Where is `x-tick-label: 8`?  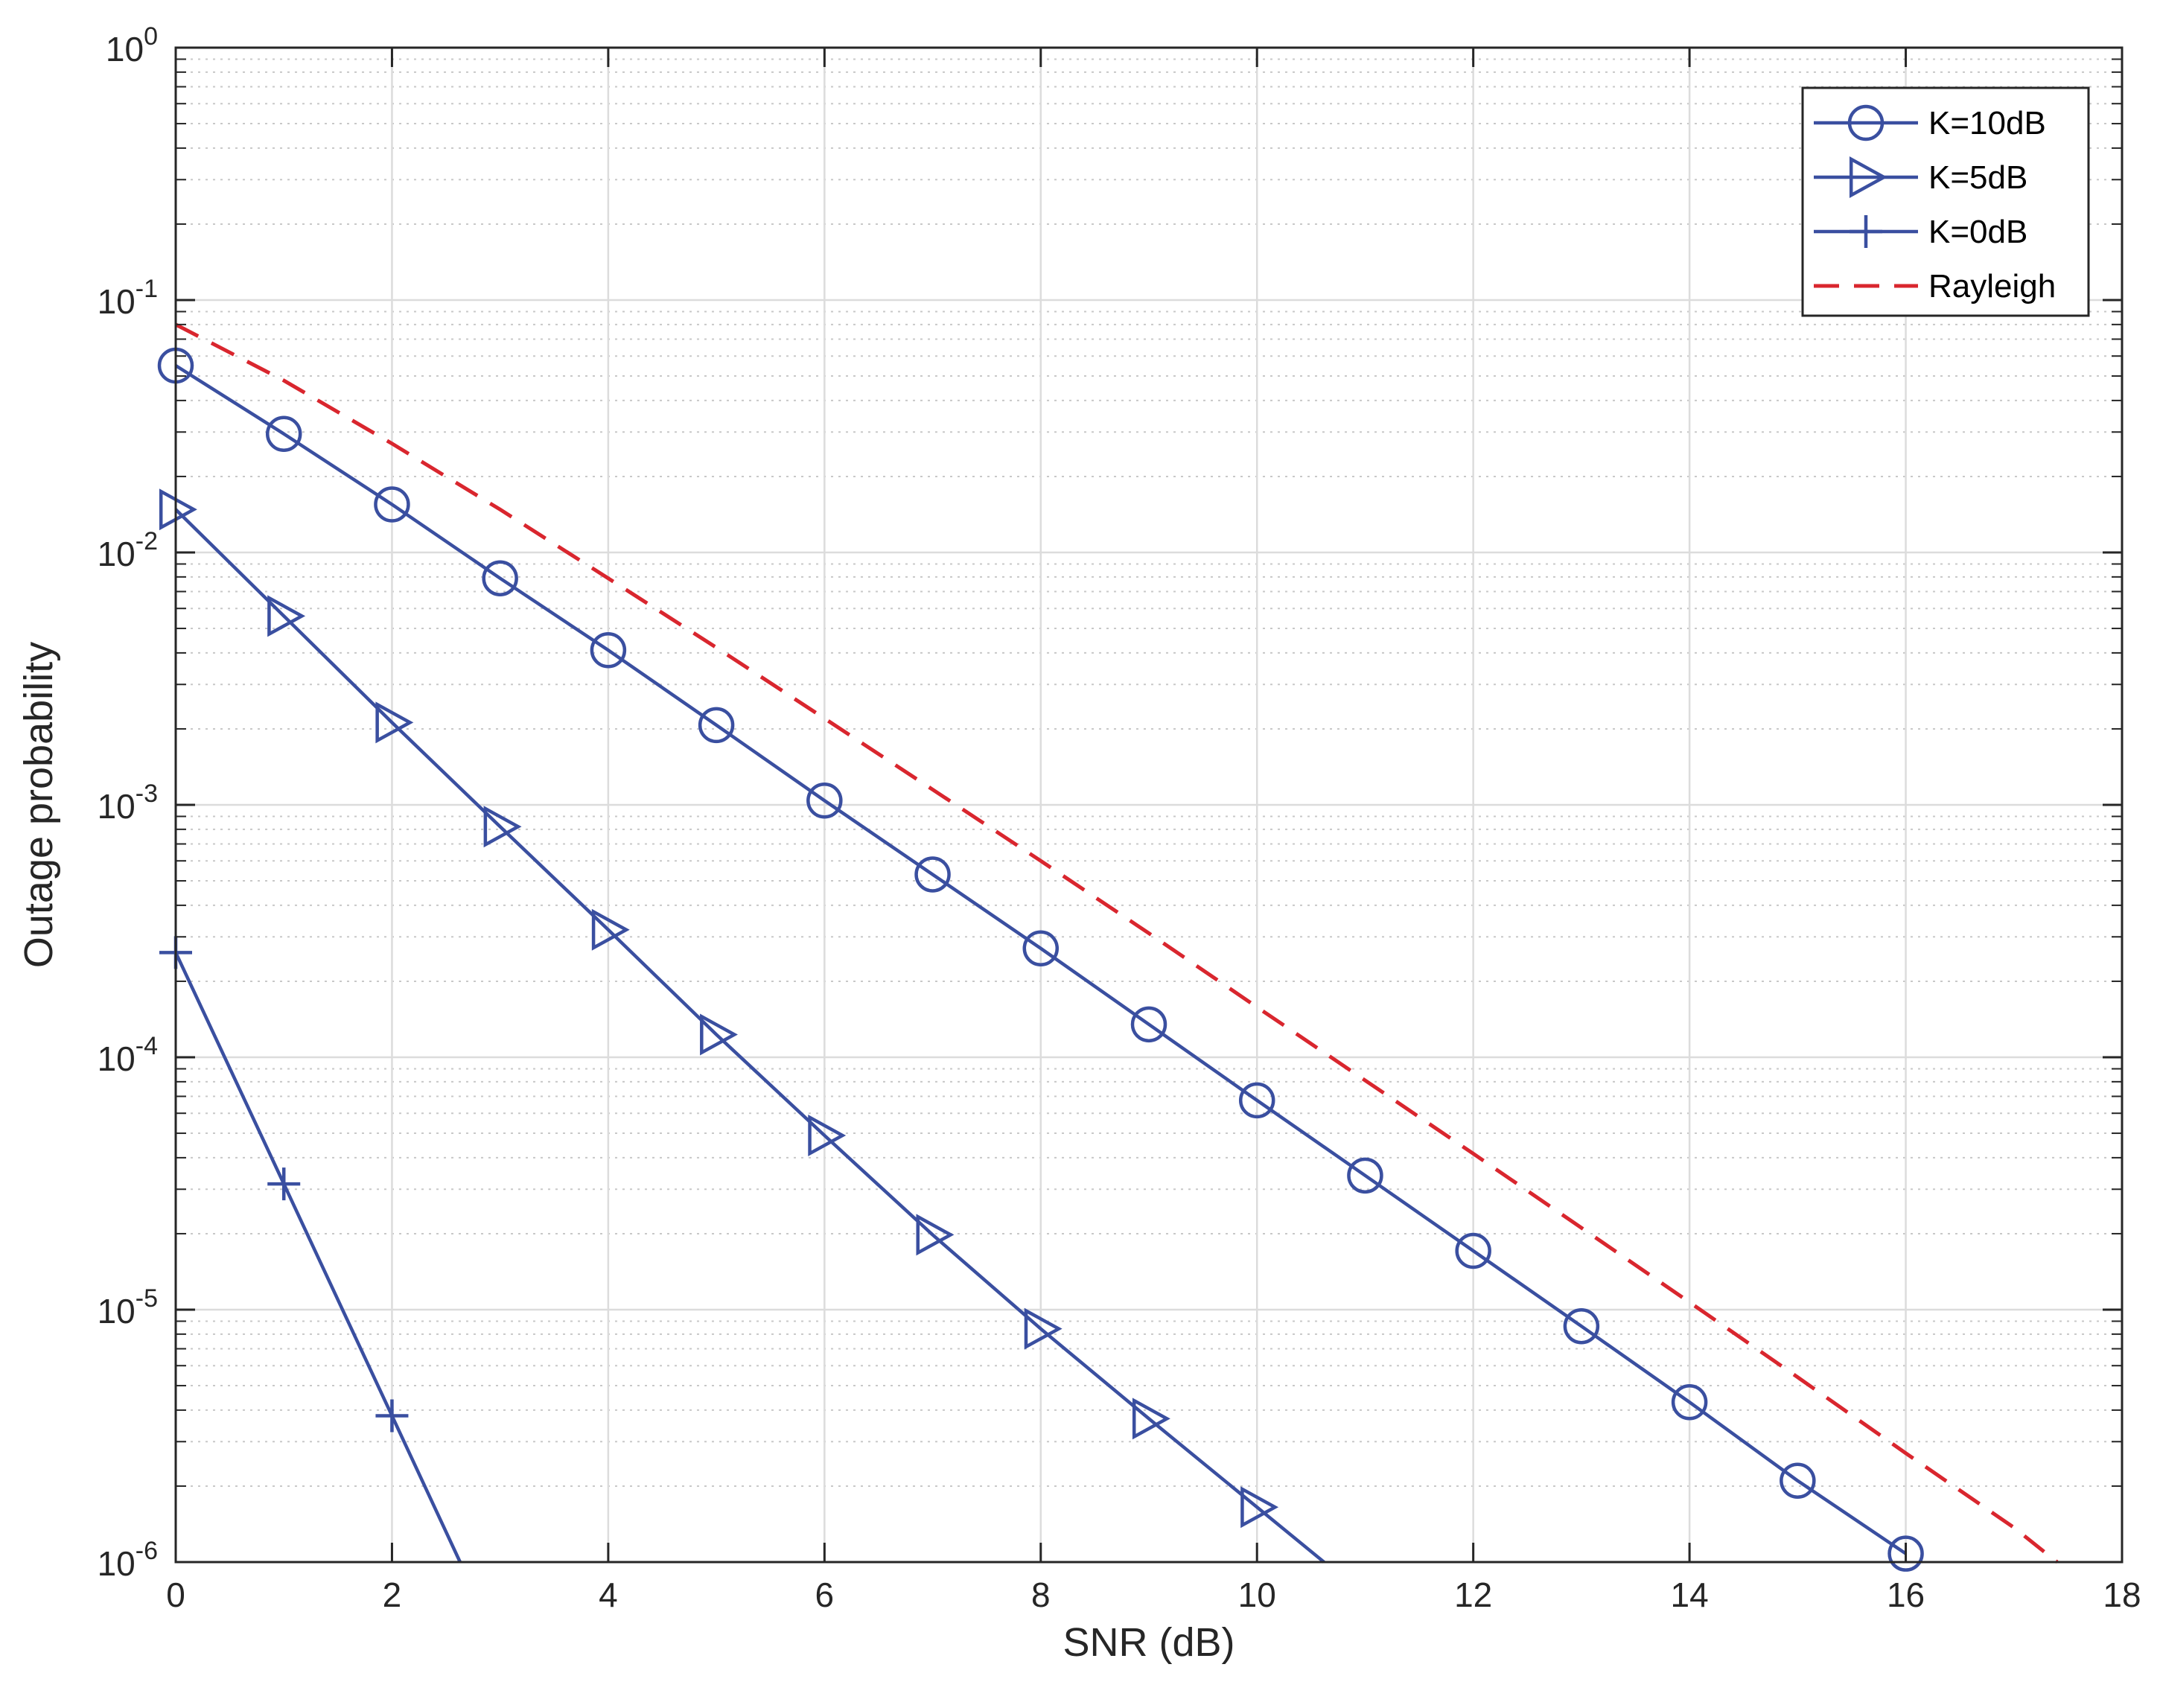 x-tick-label: 8 is located at coordinates (1041, 1595).